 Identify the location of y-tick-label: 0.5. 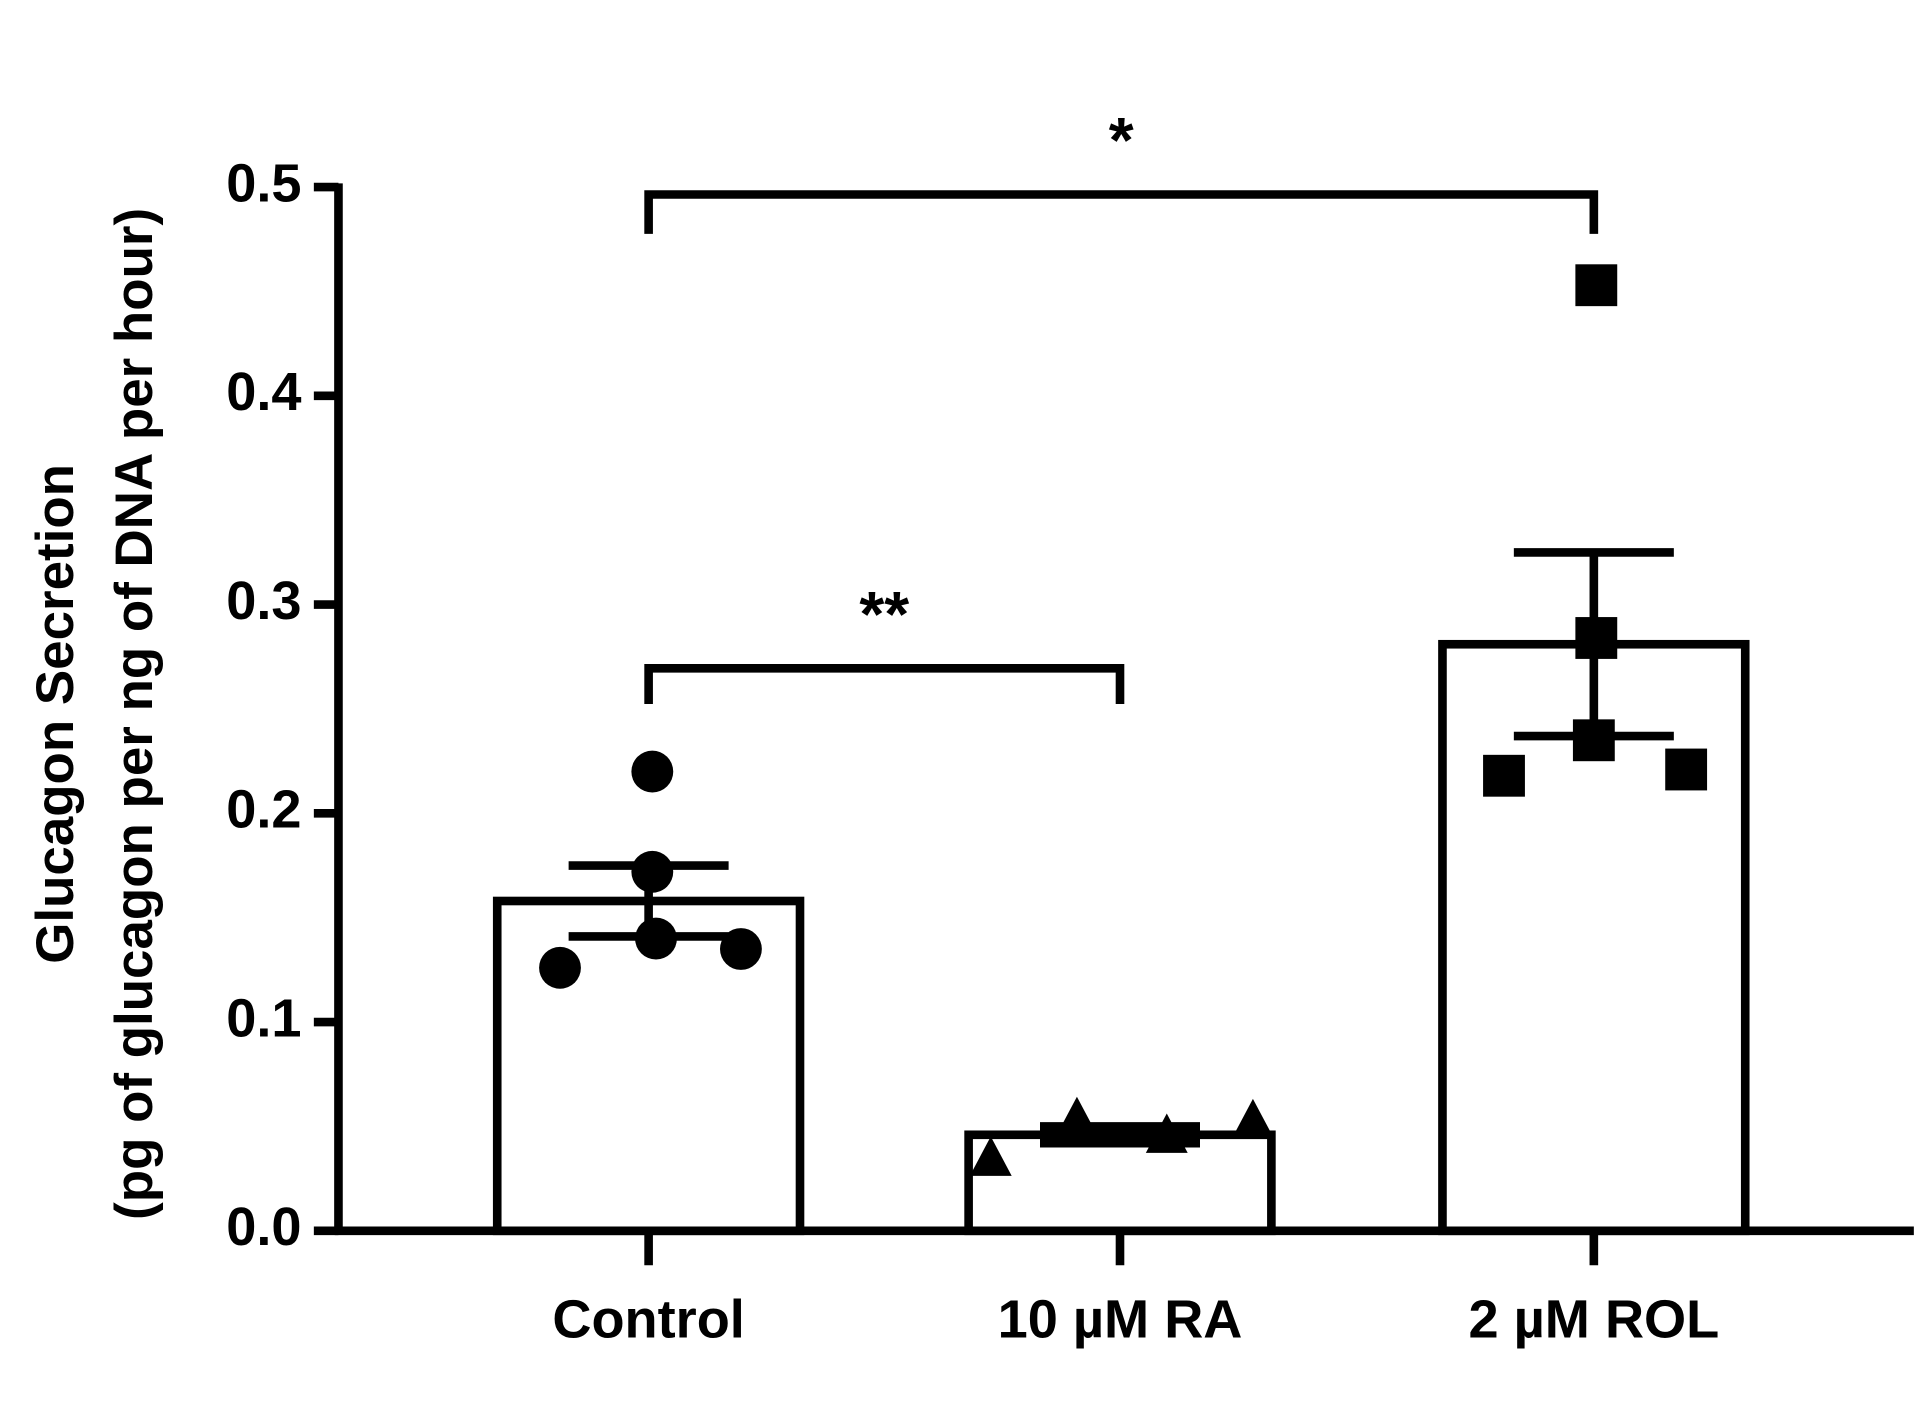
(263, 183).